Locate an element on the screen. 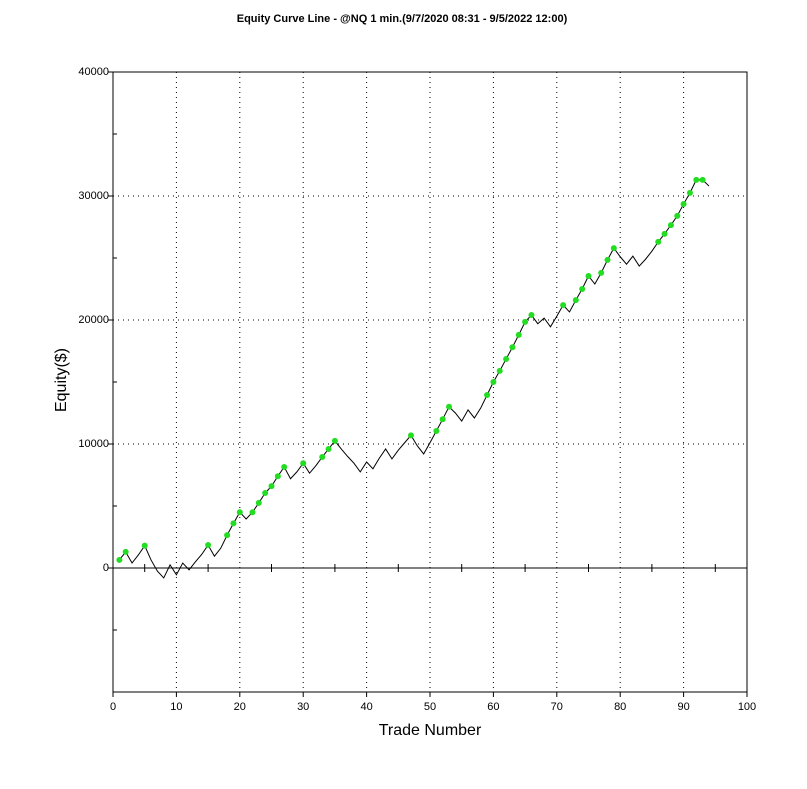  y-tick-label: 20000 is located at coordinates (93, 320).